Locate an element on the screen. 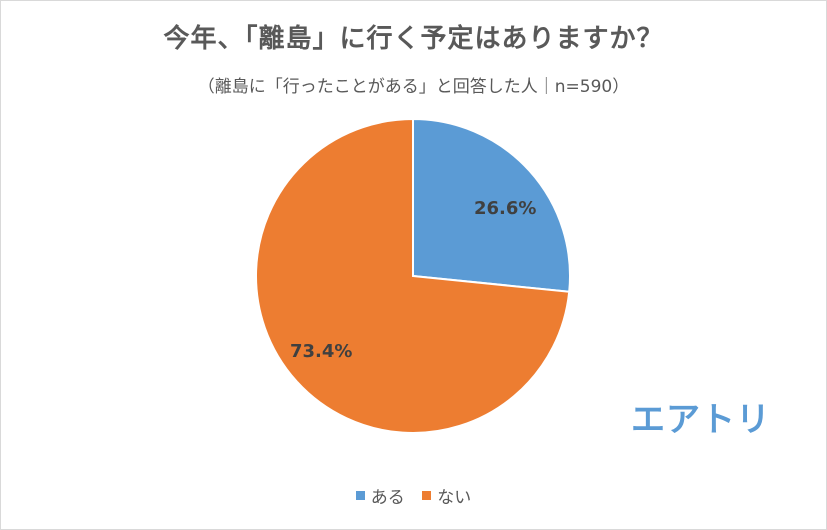 Image resolution: width=827 pixels, height=530 pixels. legend-label: ある is located at coordinates (387, 498).